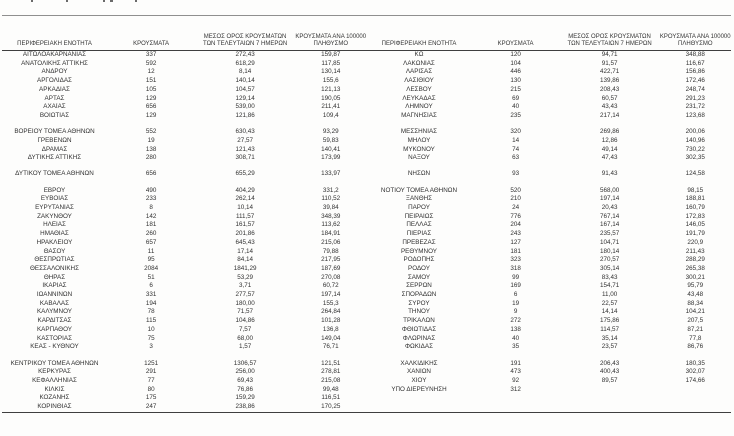  What do you see at coordinates (418, 251) in the screenshot?
I see `region-cell: ΡΕΘΥΜΝΟΥ` at bounding box center [418, 251].